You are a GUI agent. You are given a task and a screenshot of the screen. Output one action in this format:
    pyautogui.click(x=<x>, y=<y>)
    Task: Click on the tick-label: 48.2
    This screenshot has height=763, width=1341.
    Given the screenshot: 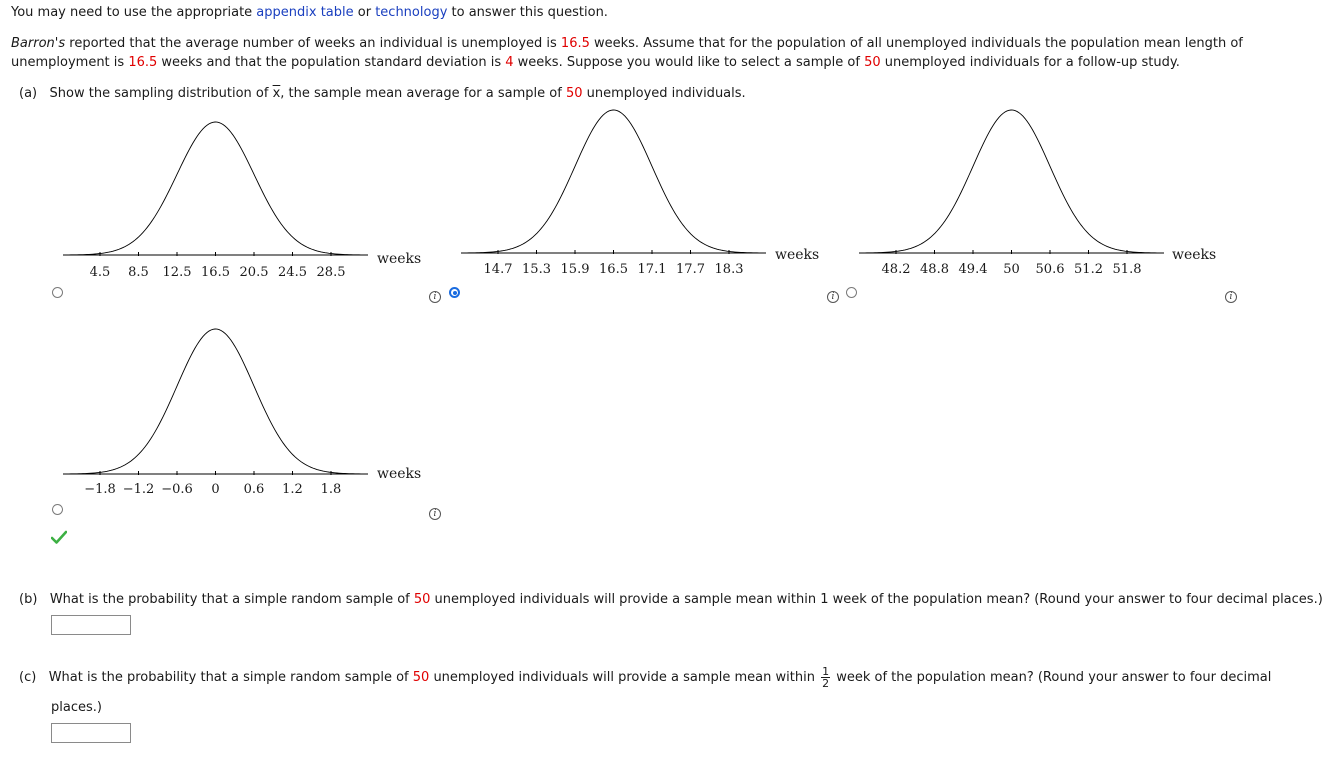 What is the action you would take?
    pyautogui.click(x=896, y=269)
    